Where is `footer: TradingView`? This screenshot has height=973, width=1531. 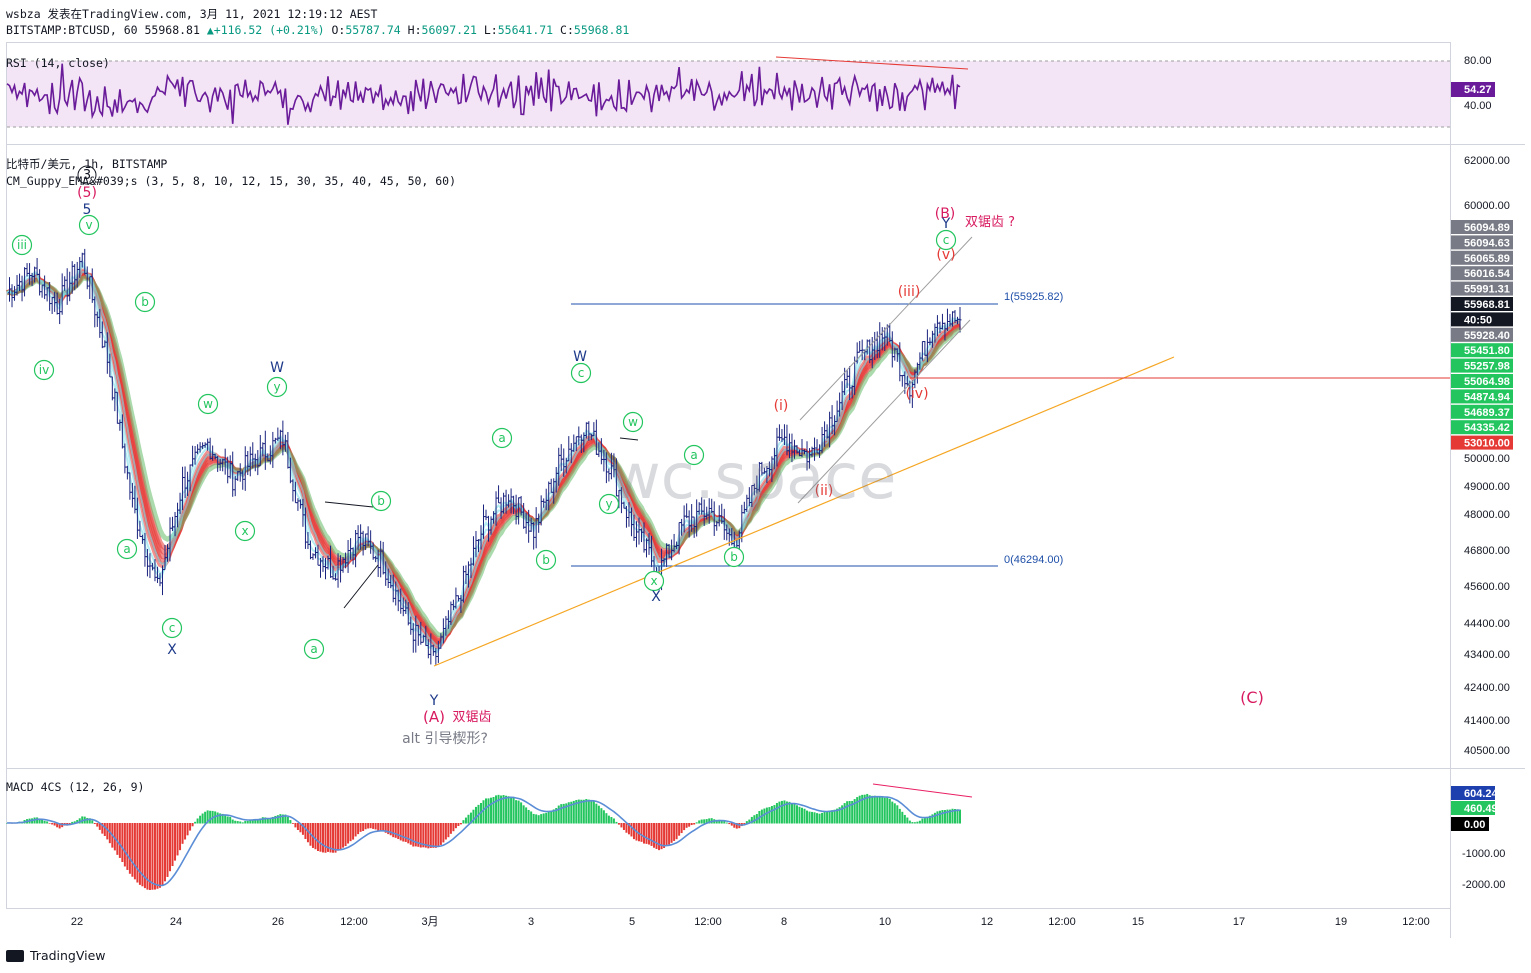
footer: TradingView is located at coordinates (56, 955).